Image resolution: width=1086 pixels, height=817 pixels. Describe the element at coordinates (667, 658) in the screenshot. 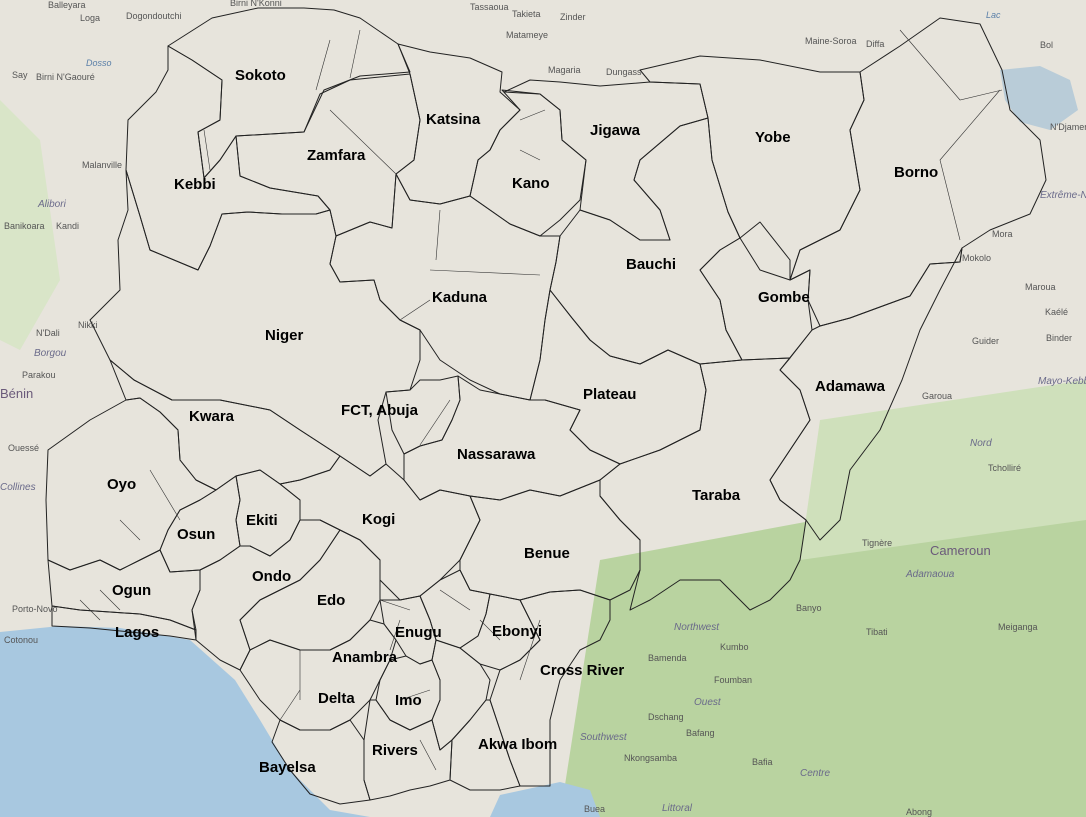

I see `place-label: Bamenda` at that location.